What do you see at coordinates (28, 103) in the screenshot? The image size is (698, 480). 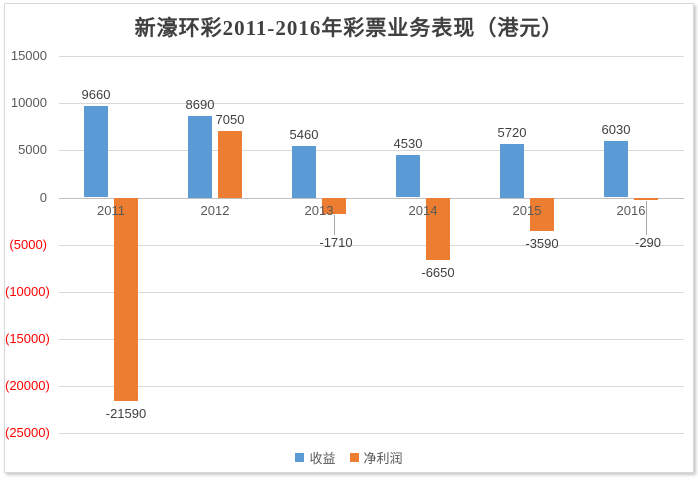 I see `y-axis-tick-label: 10000` at bounding box center [28, 103].